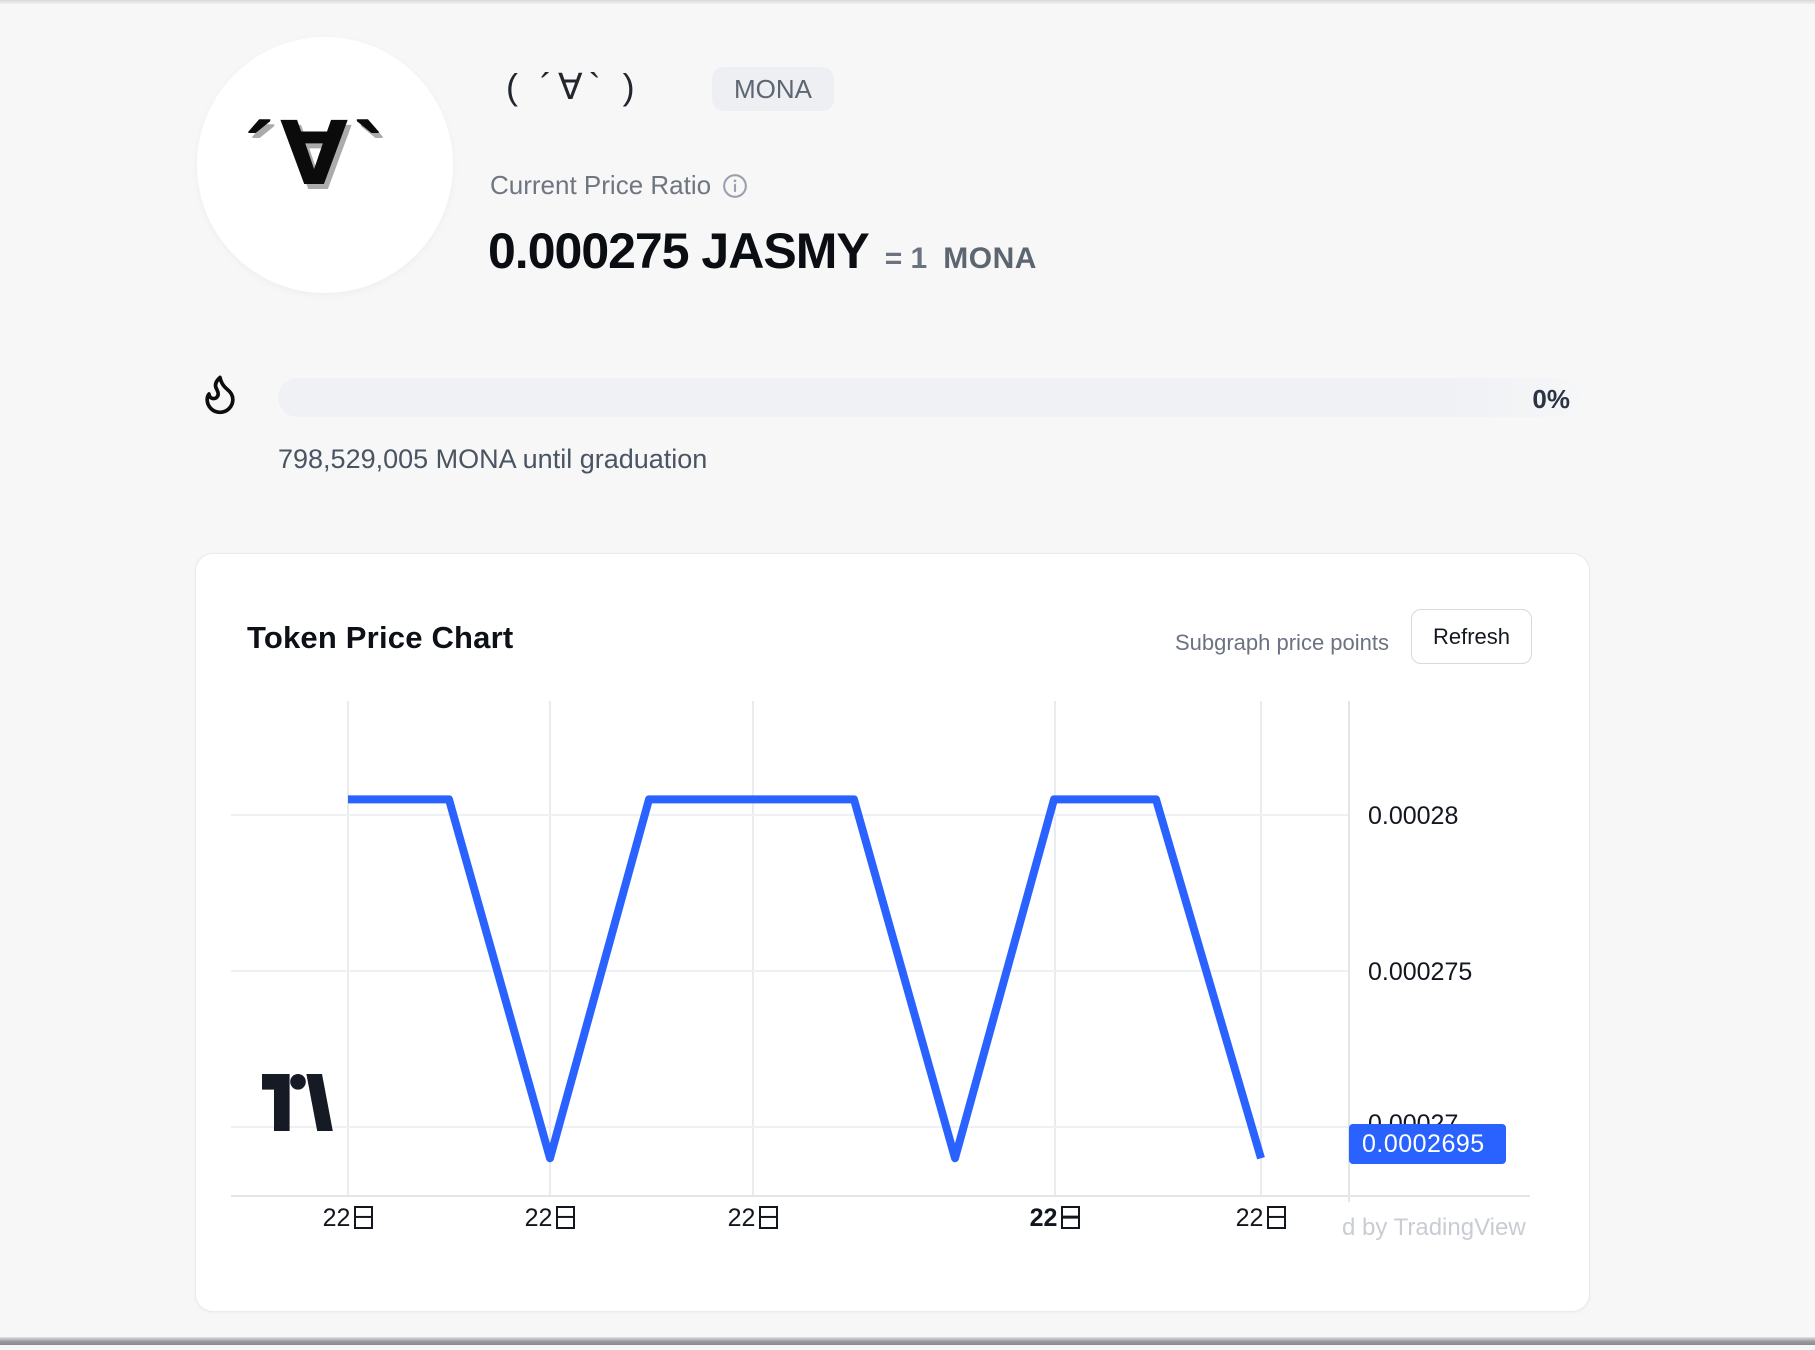 The width and height of the screenshot is (1815, 1350). What do you see at coordinates (806, 979) in the screenshot?
I see `price-line-series` at bounding box center [806, 979].